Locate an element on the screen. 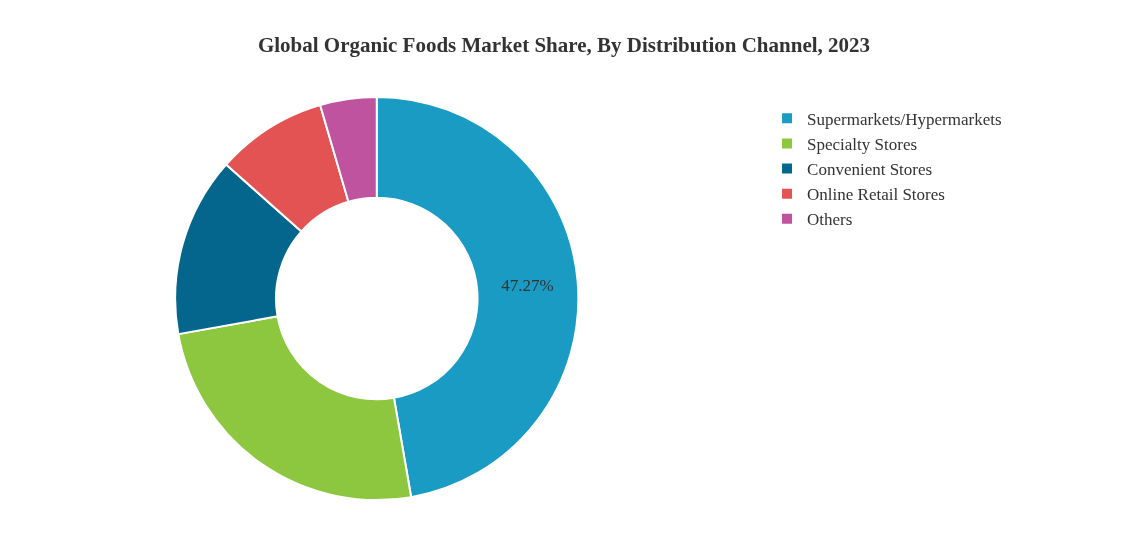  legend-label: Specialty Stores is located at coordinates (862, 145).